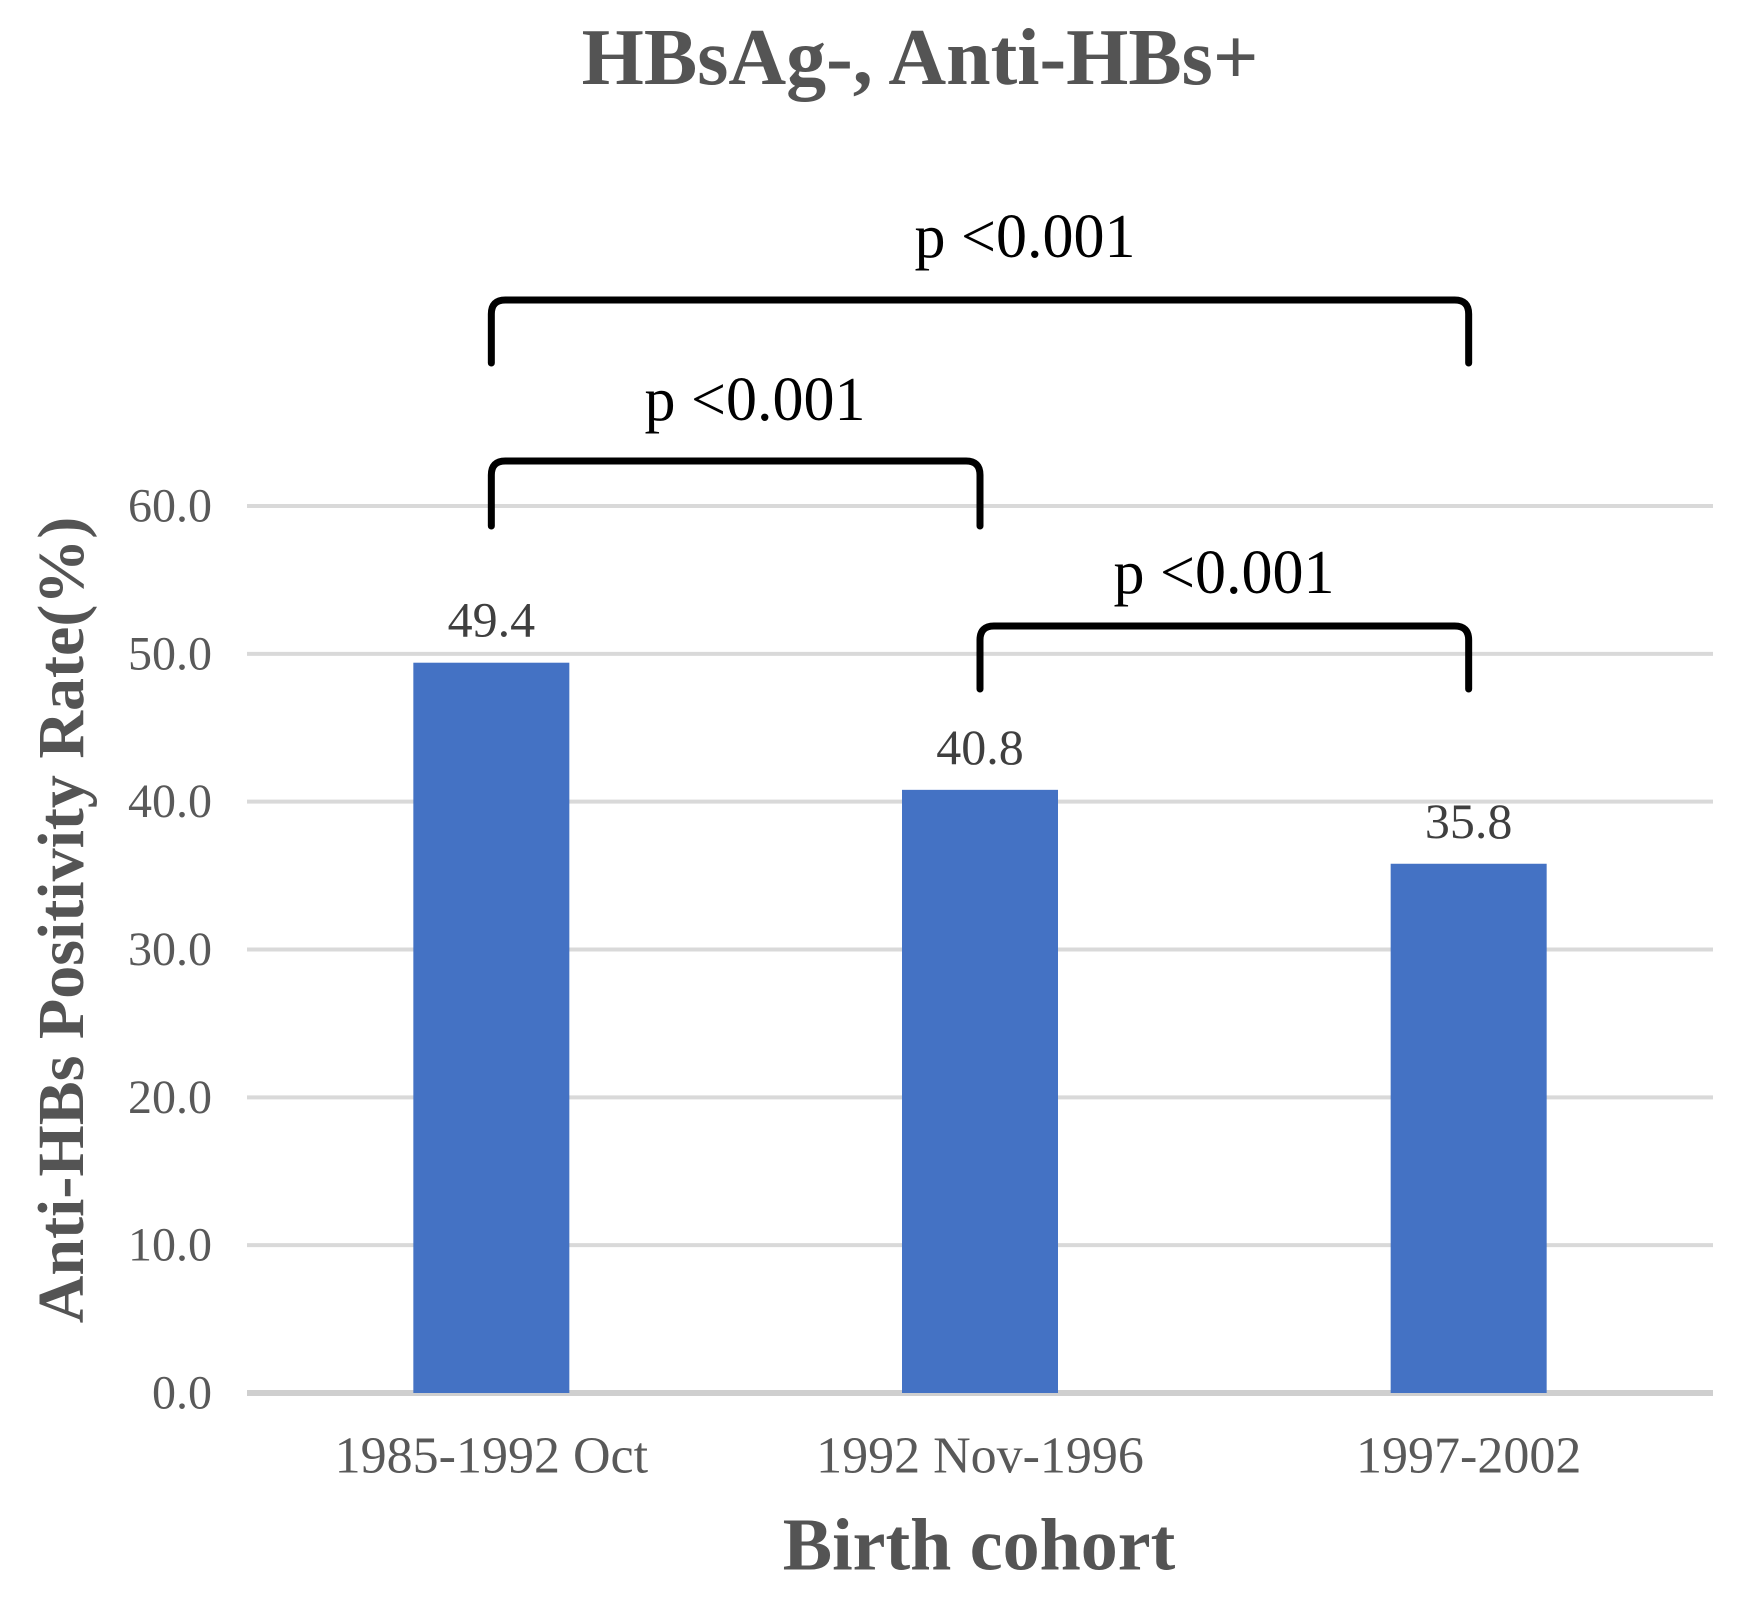  Describe the element at coordinates (170, 1245) in the screenshot. I see `y-tick-label: 10.0` at that location.